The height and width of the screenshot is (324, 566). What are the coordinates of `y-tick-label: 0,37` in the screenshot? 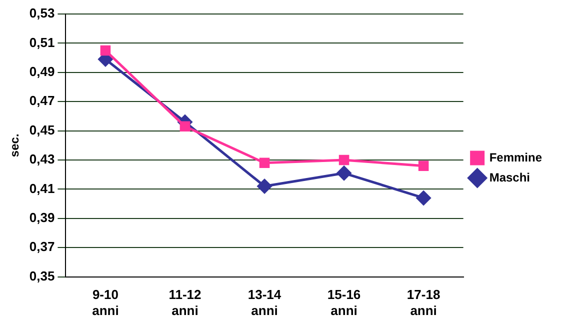 It's located at (42, 246).